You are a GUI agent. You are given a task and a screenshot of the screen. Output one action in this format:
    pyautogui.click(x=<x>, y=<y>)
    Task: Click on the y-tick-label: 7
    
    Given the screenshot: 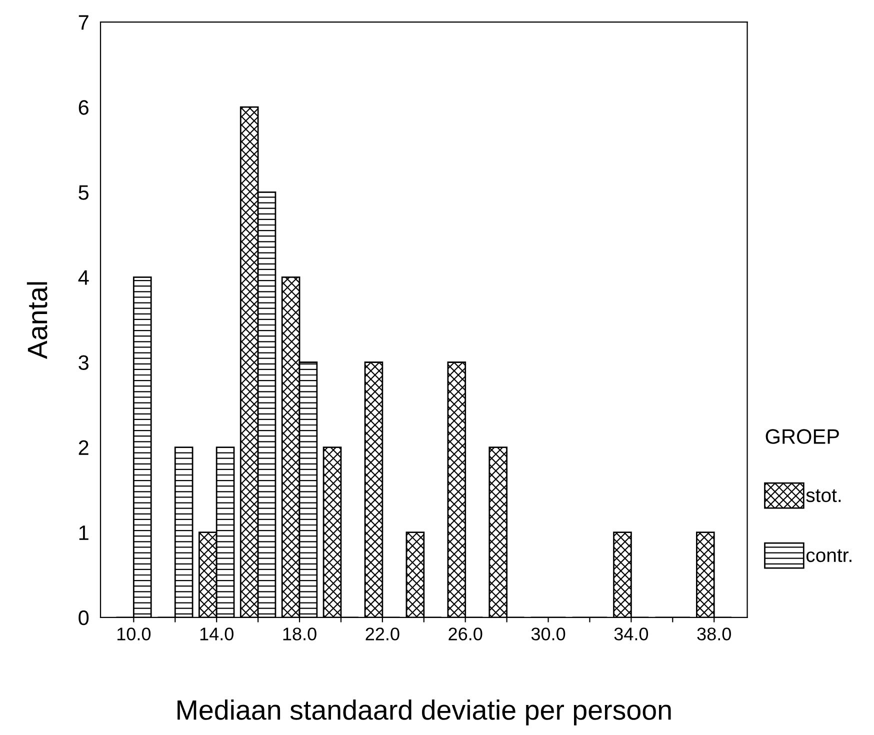 What is the action you would take?
    pyautogui.click(x=83, y=22)
    